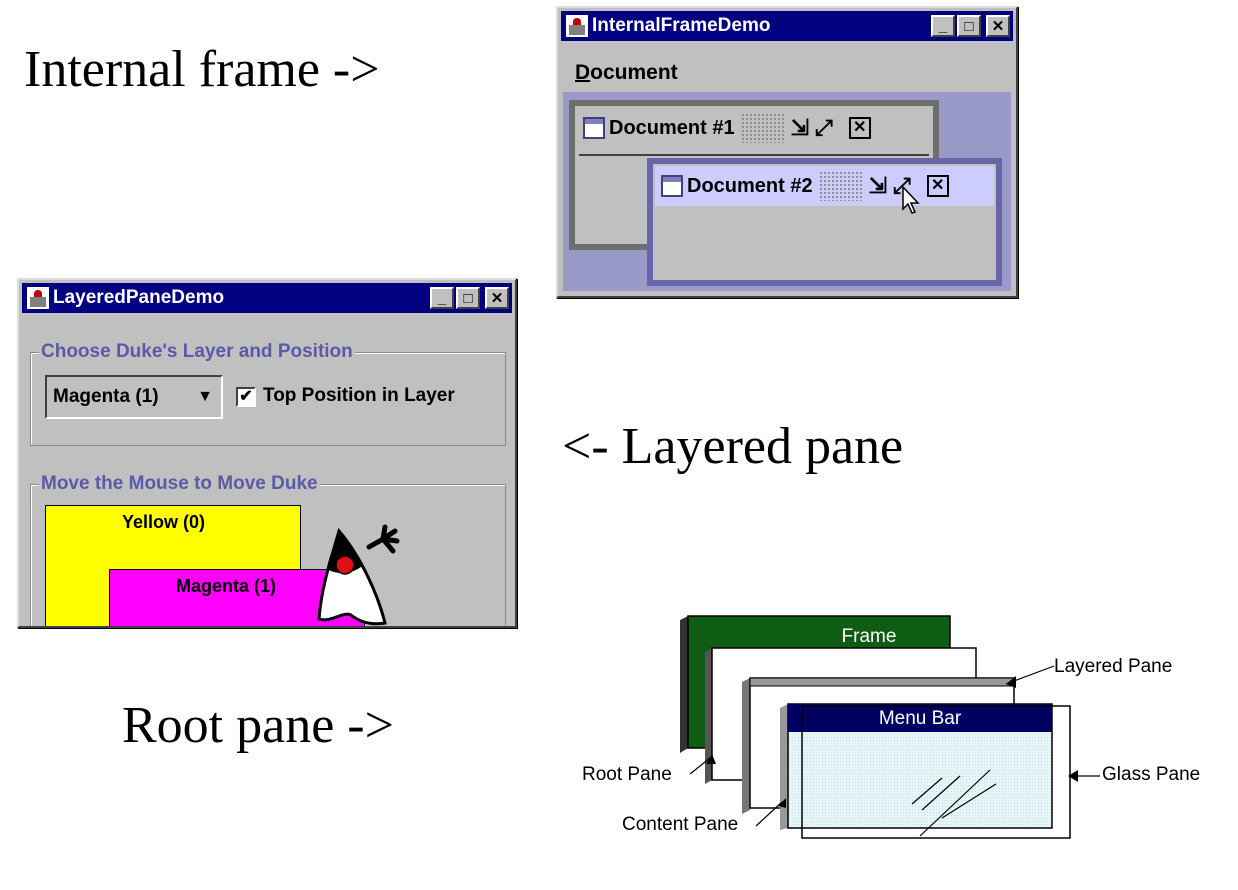  What do you see at coordinates (911, 200) in the screenshot?
I see `mouse-cursor-icon` at bounding box center [911, 200].